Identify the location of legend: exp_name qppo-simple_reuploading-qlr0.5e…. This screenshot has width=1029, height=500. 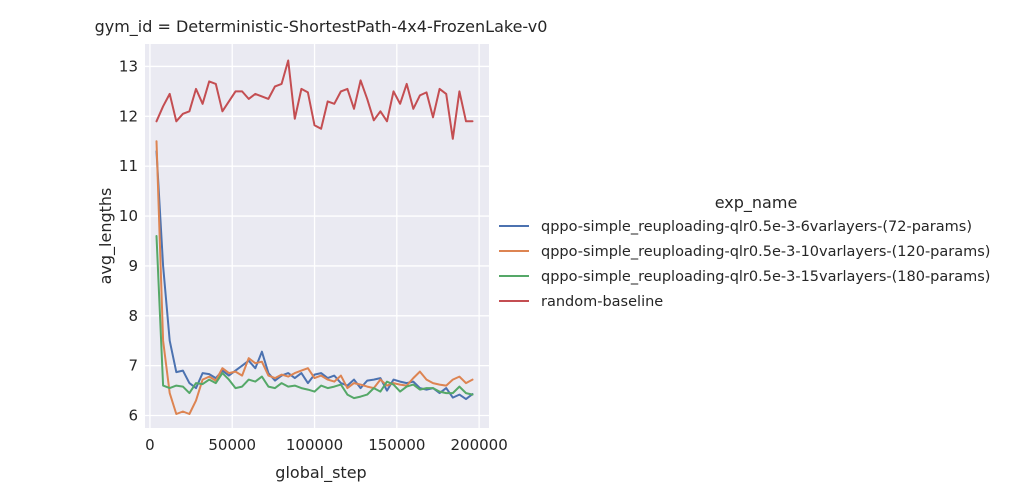
(744, 251).